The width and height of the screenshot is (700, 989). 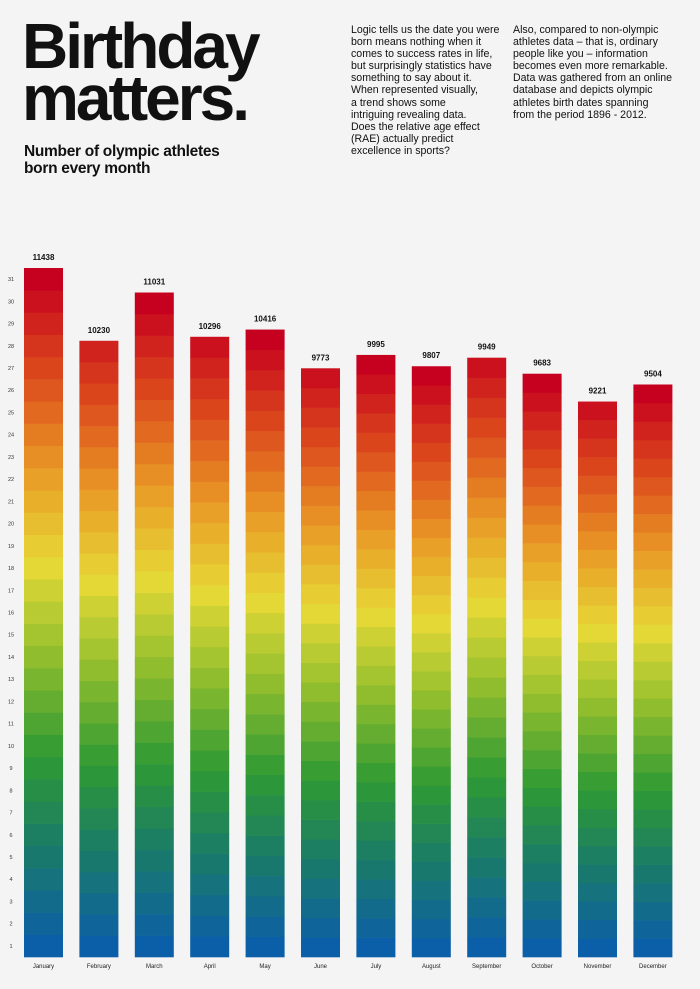 I want to click on month-label: March, so click(x=154, y=967).